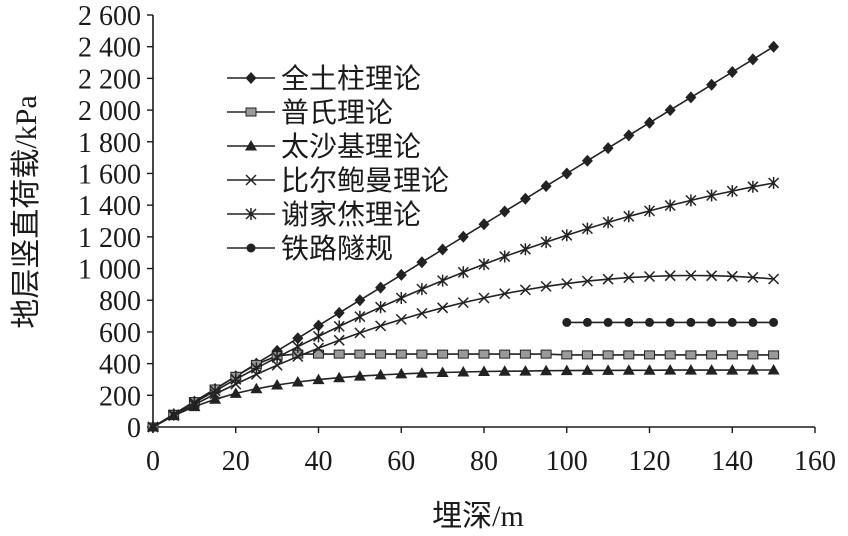 The height and width of the screenshot is (536, 848). Describe the element at coordinates (251, 180) in the screenshot. I see `legend-x-marker` at that location.